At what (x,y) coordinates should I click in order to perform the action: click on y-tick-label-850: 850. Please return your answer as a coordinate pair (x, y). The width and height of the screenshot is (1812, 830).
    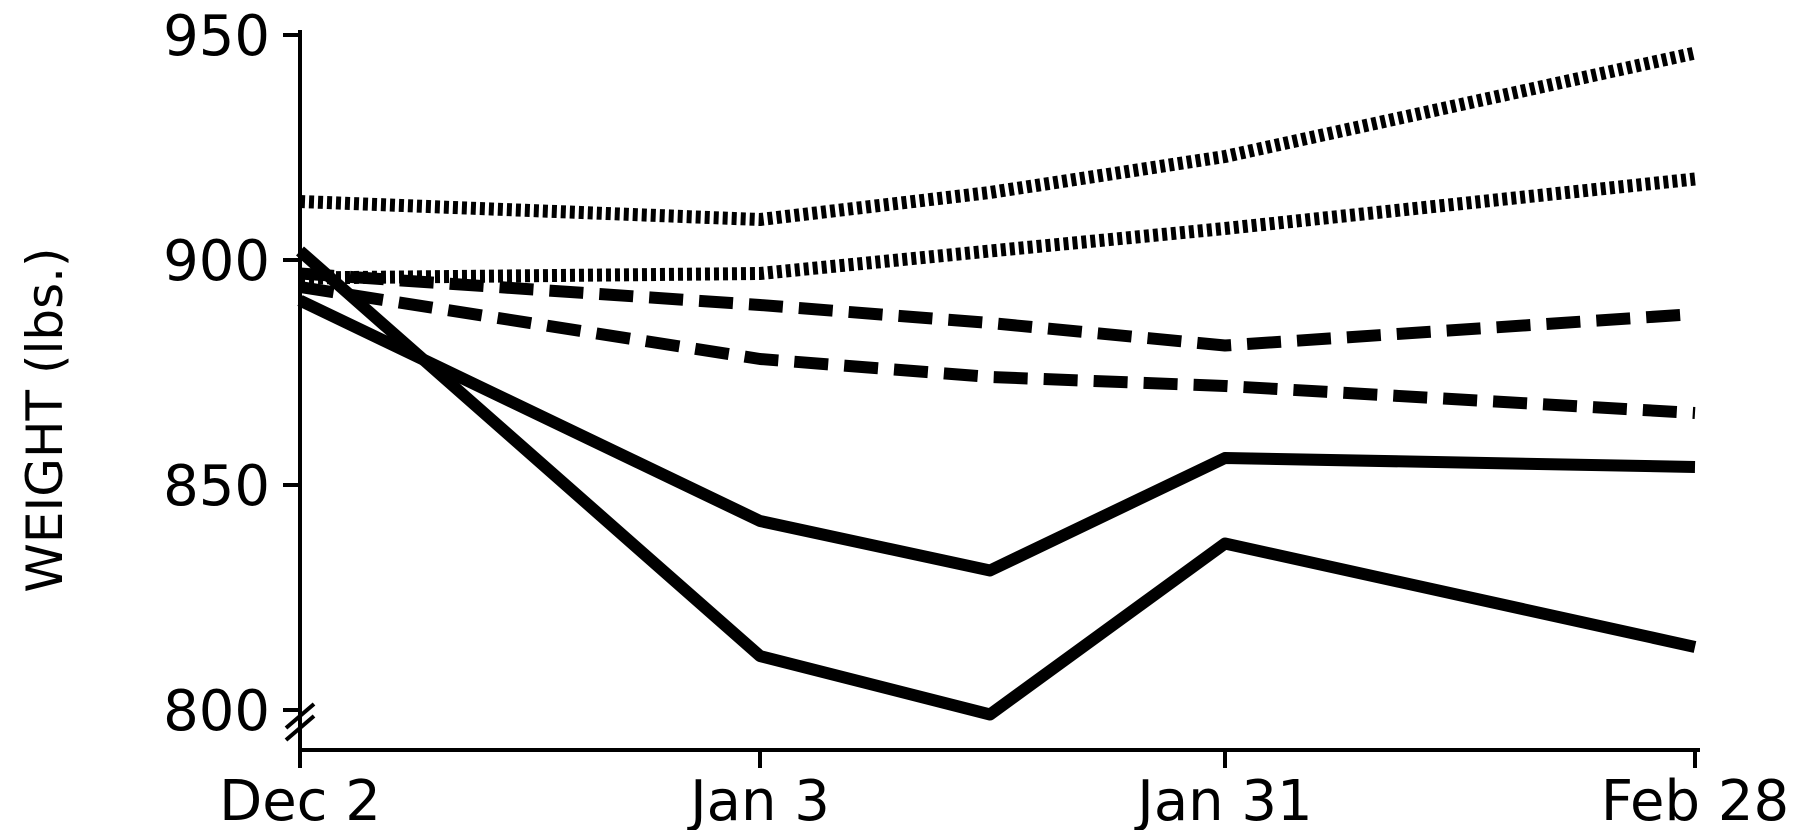
    Looking at the image, I should click on (216, 486).